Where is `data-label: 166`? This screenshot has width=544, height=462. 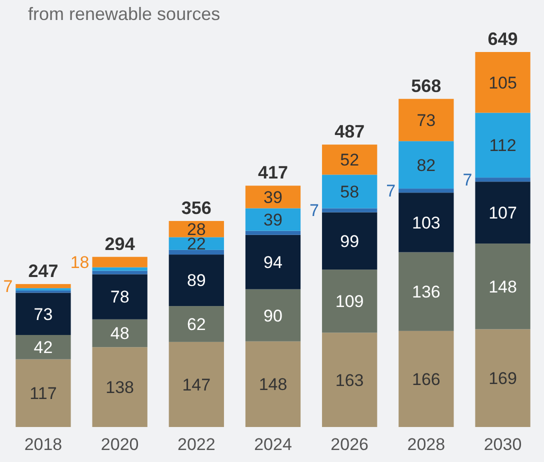
data-label: 166 is located at coordinates (426, 379).